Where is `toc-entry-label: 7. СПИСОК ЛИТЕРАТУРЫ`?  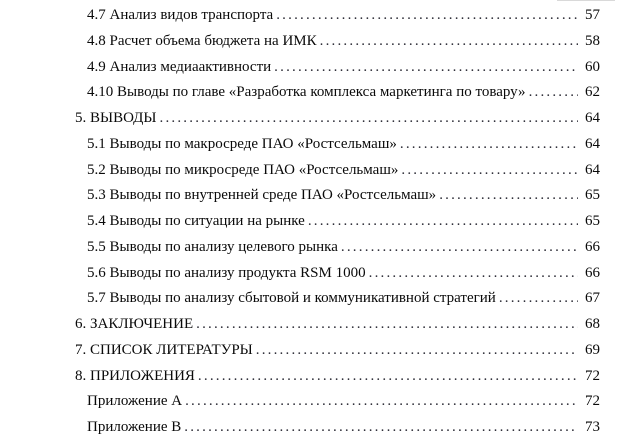
toc-entry-label: 7. СПИСОК ЛИТЕРАТУРЫ is located at coordinates (164, 349).